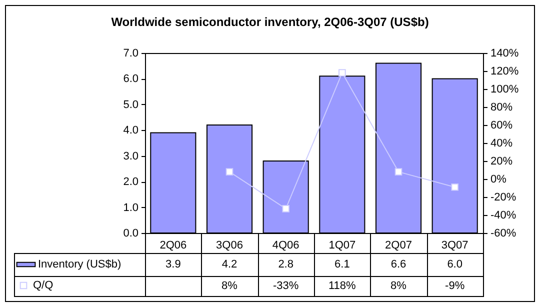 Image resolution: width=539 pixels, height=308 pixels. What do you see at coordinates (501, 108) in the screenshot?
I see `y2-tick-label: 80%` at bounding box center [501, 108].